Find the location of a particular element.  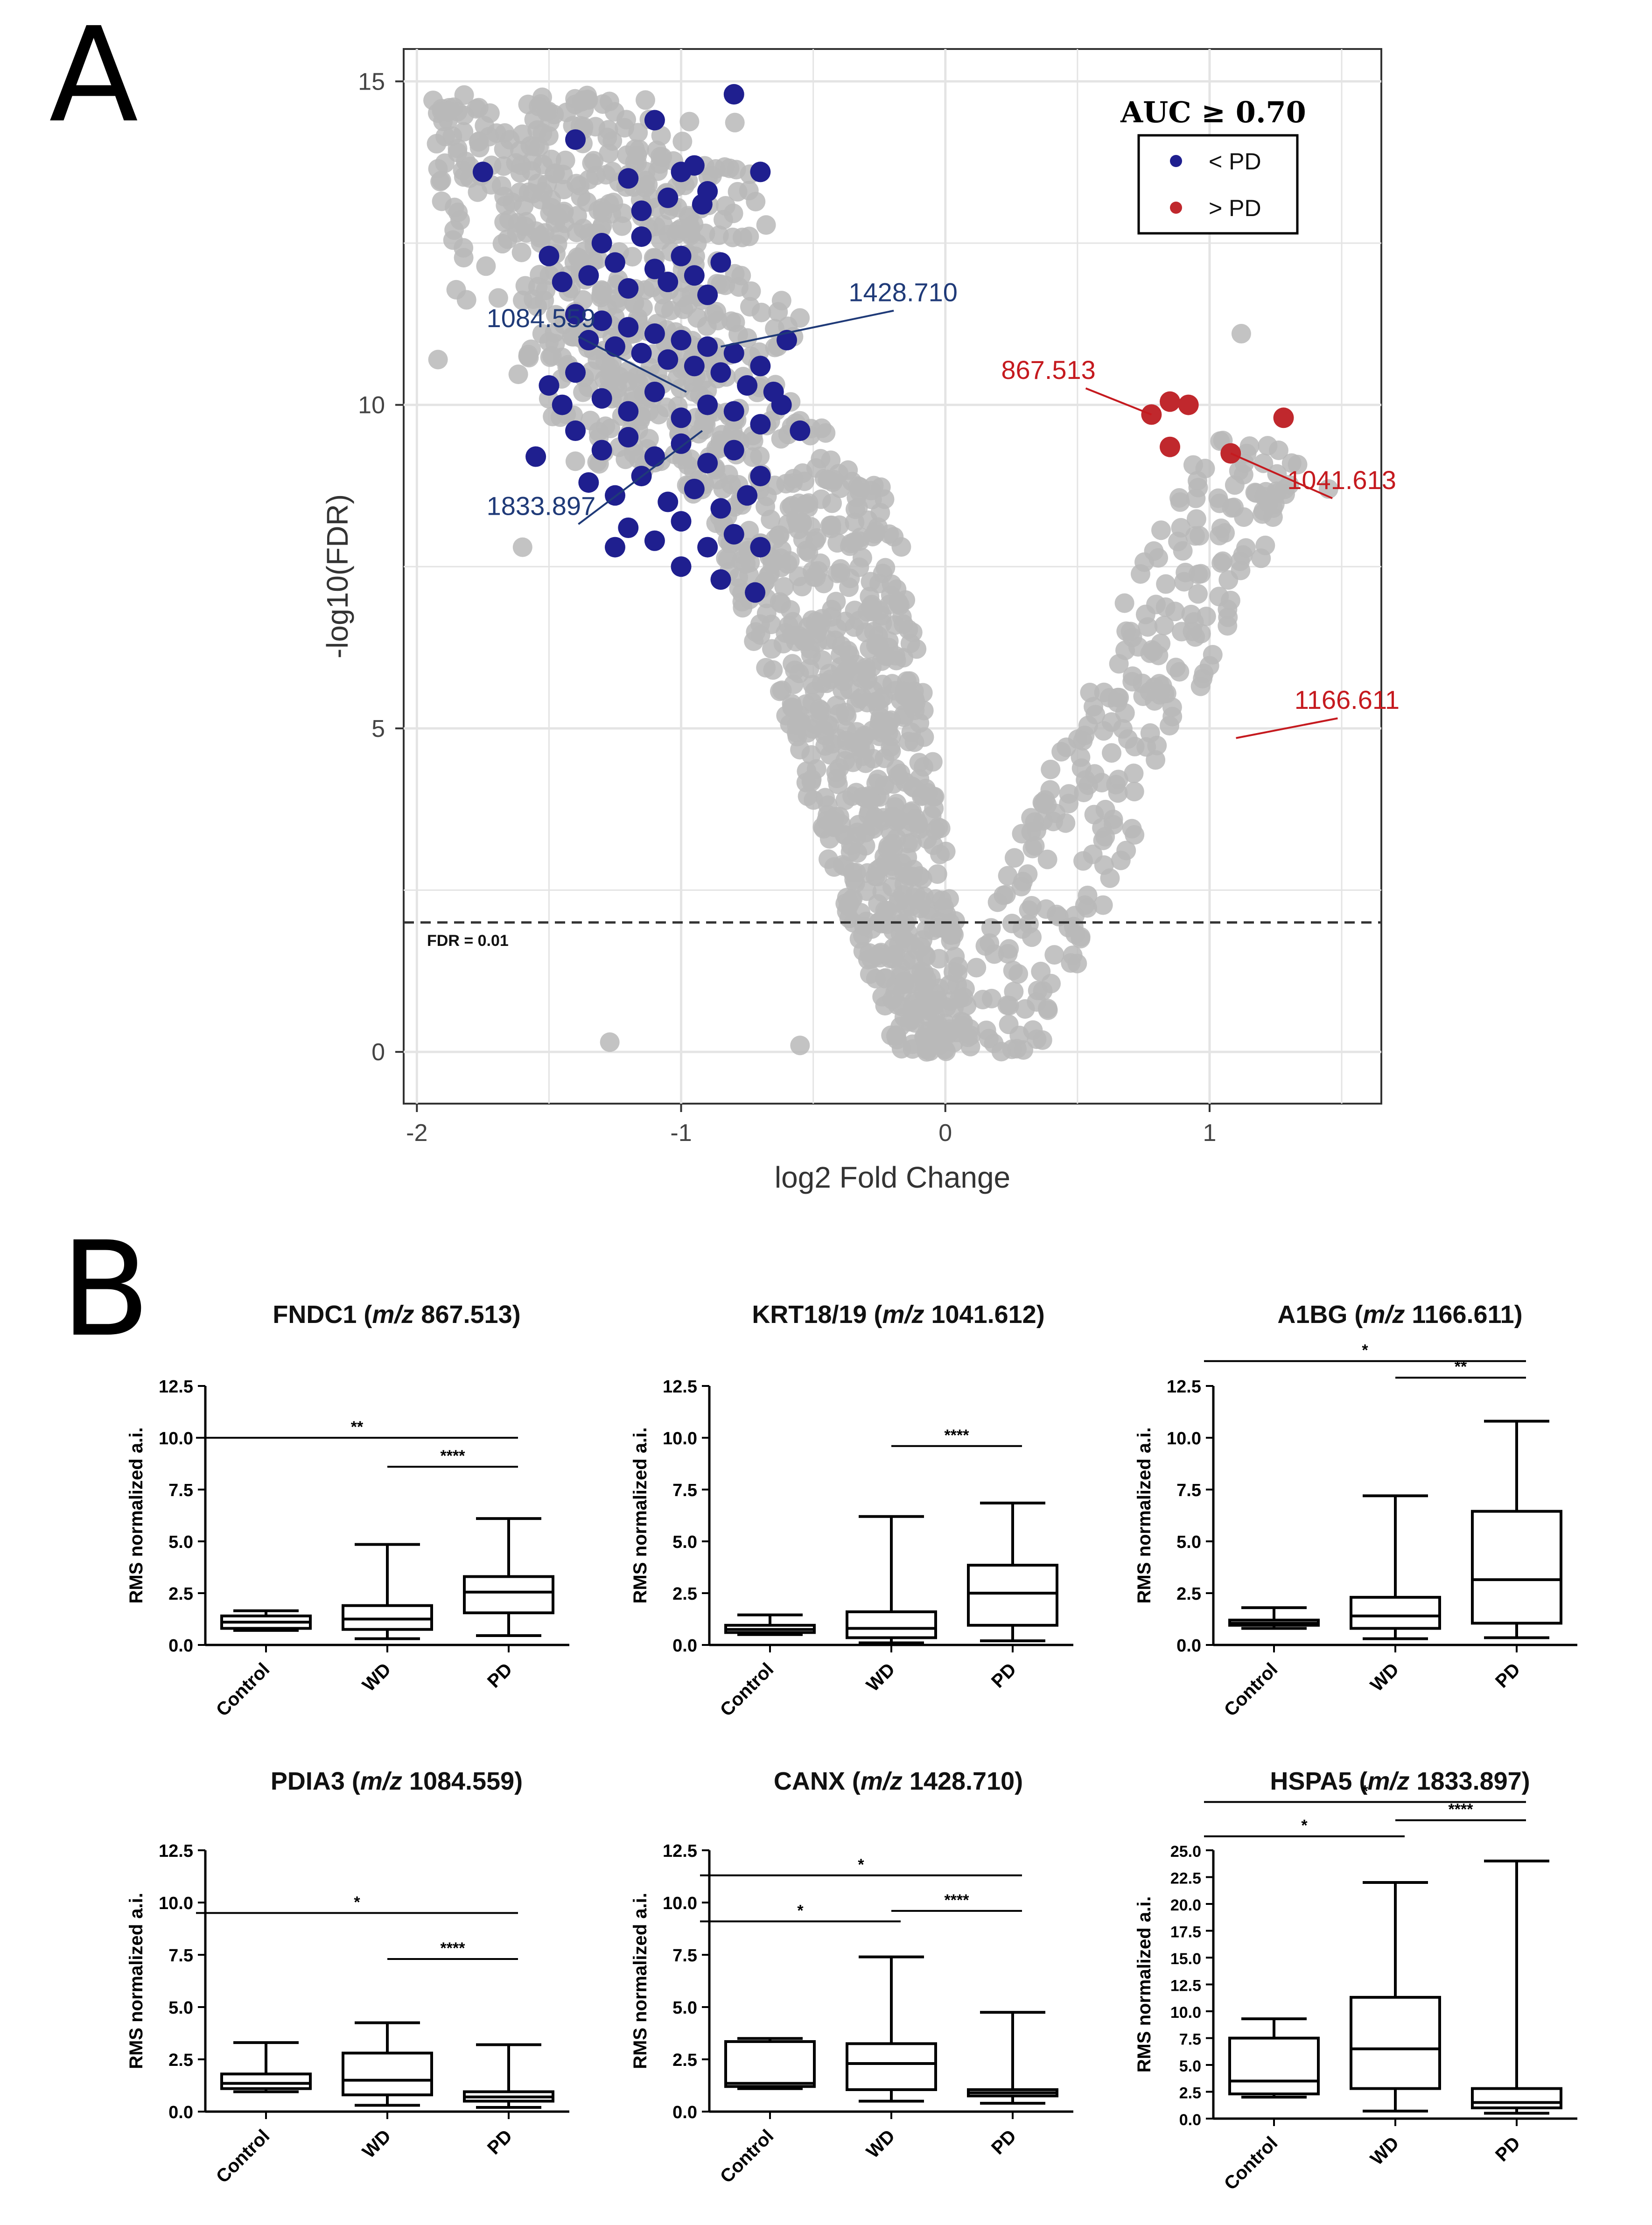

y-tick-label: 7.5 is located at coordinates (684, 1956).